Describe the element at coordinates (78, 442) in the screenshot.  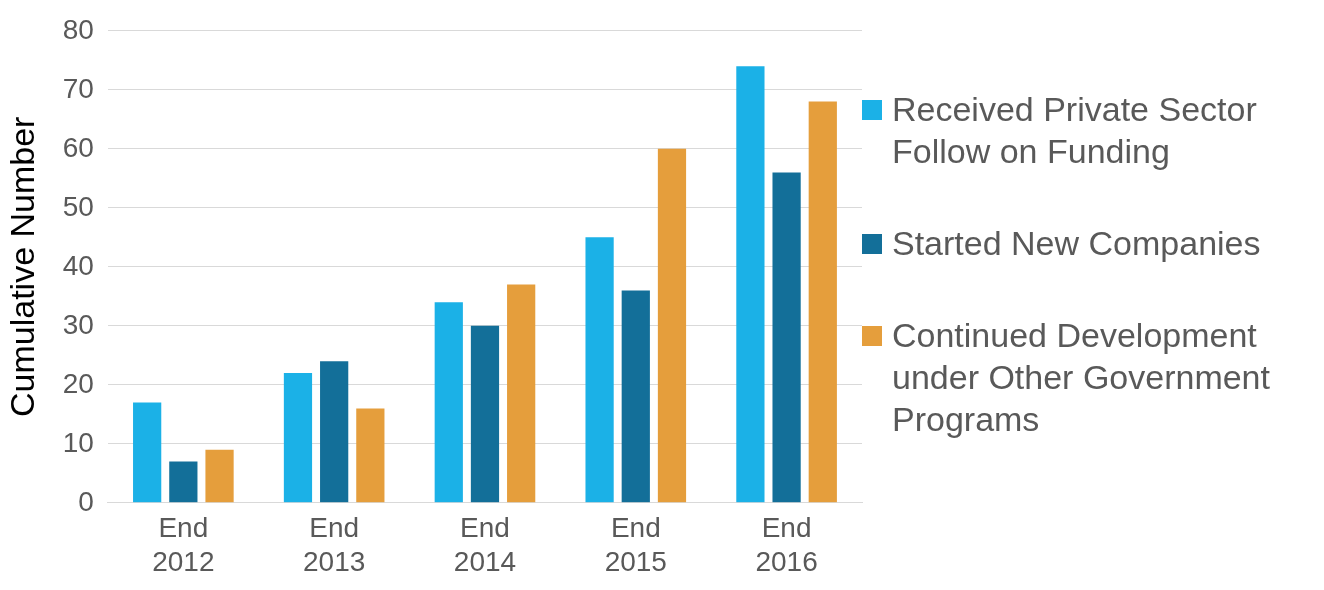
I see `y-tick-label: 10` at that location.